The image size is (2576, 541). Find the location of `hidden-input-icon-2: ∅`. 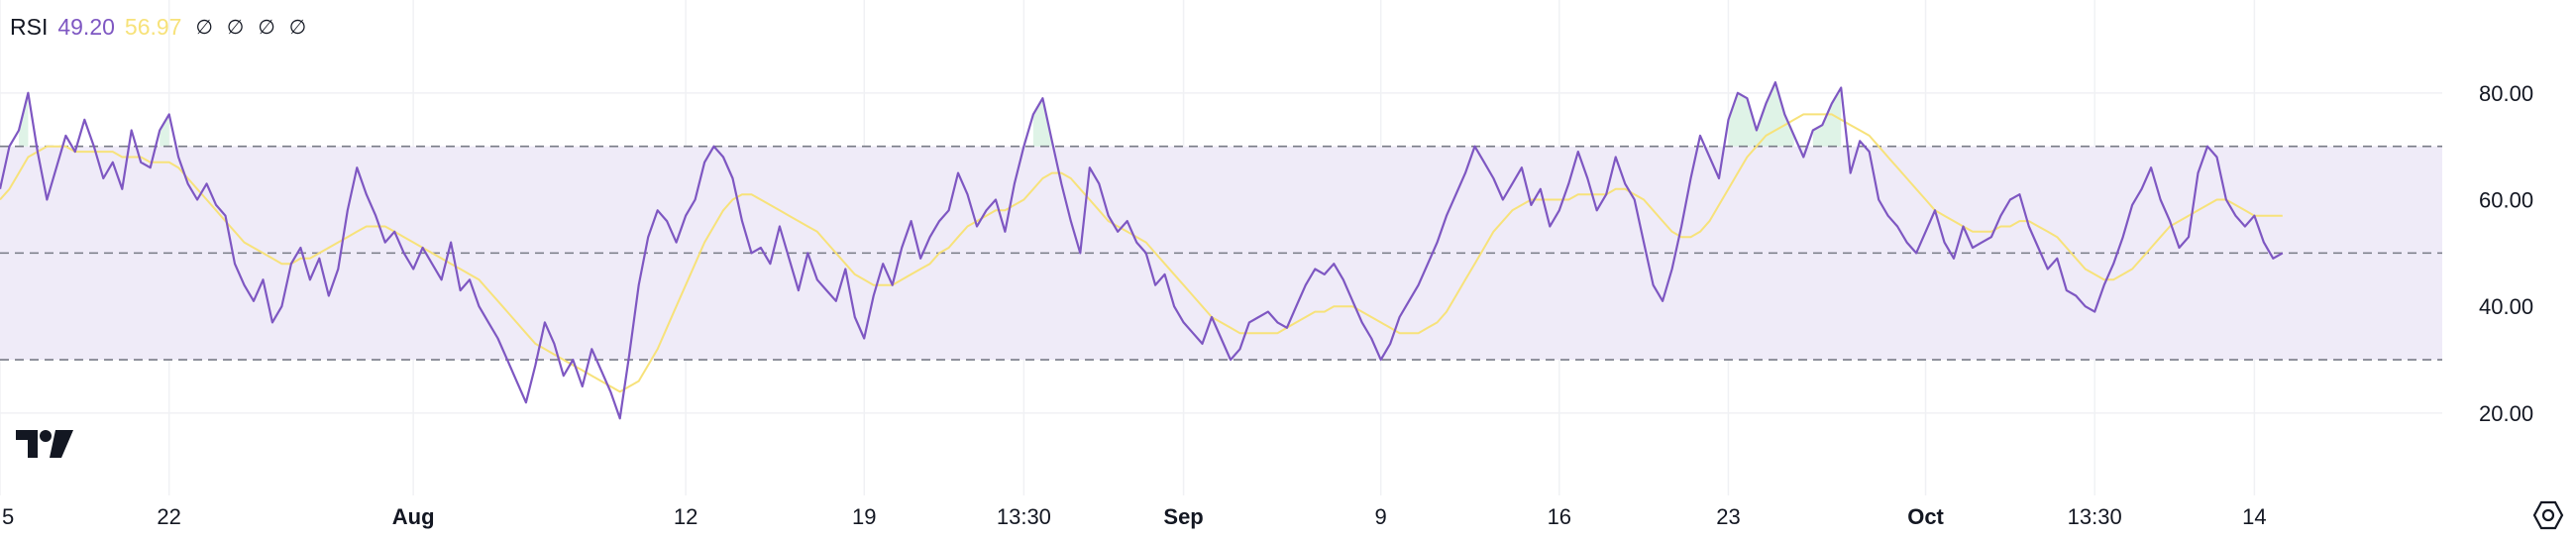

hidden-input-icon-2: ∅ is located at coordinates (236, 28).